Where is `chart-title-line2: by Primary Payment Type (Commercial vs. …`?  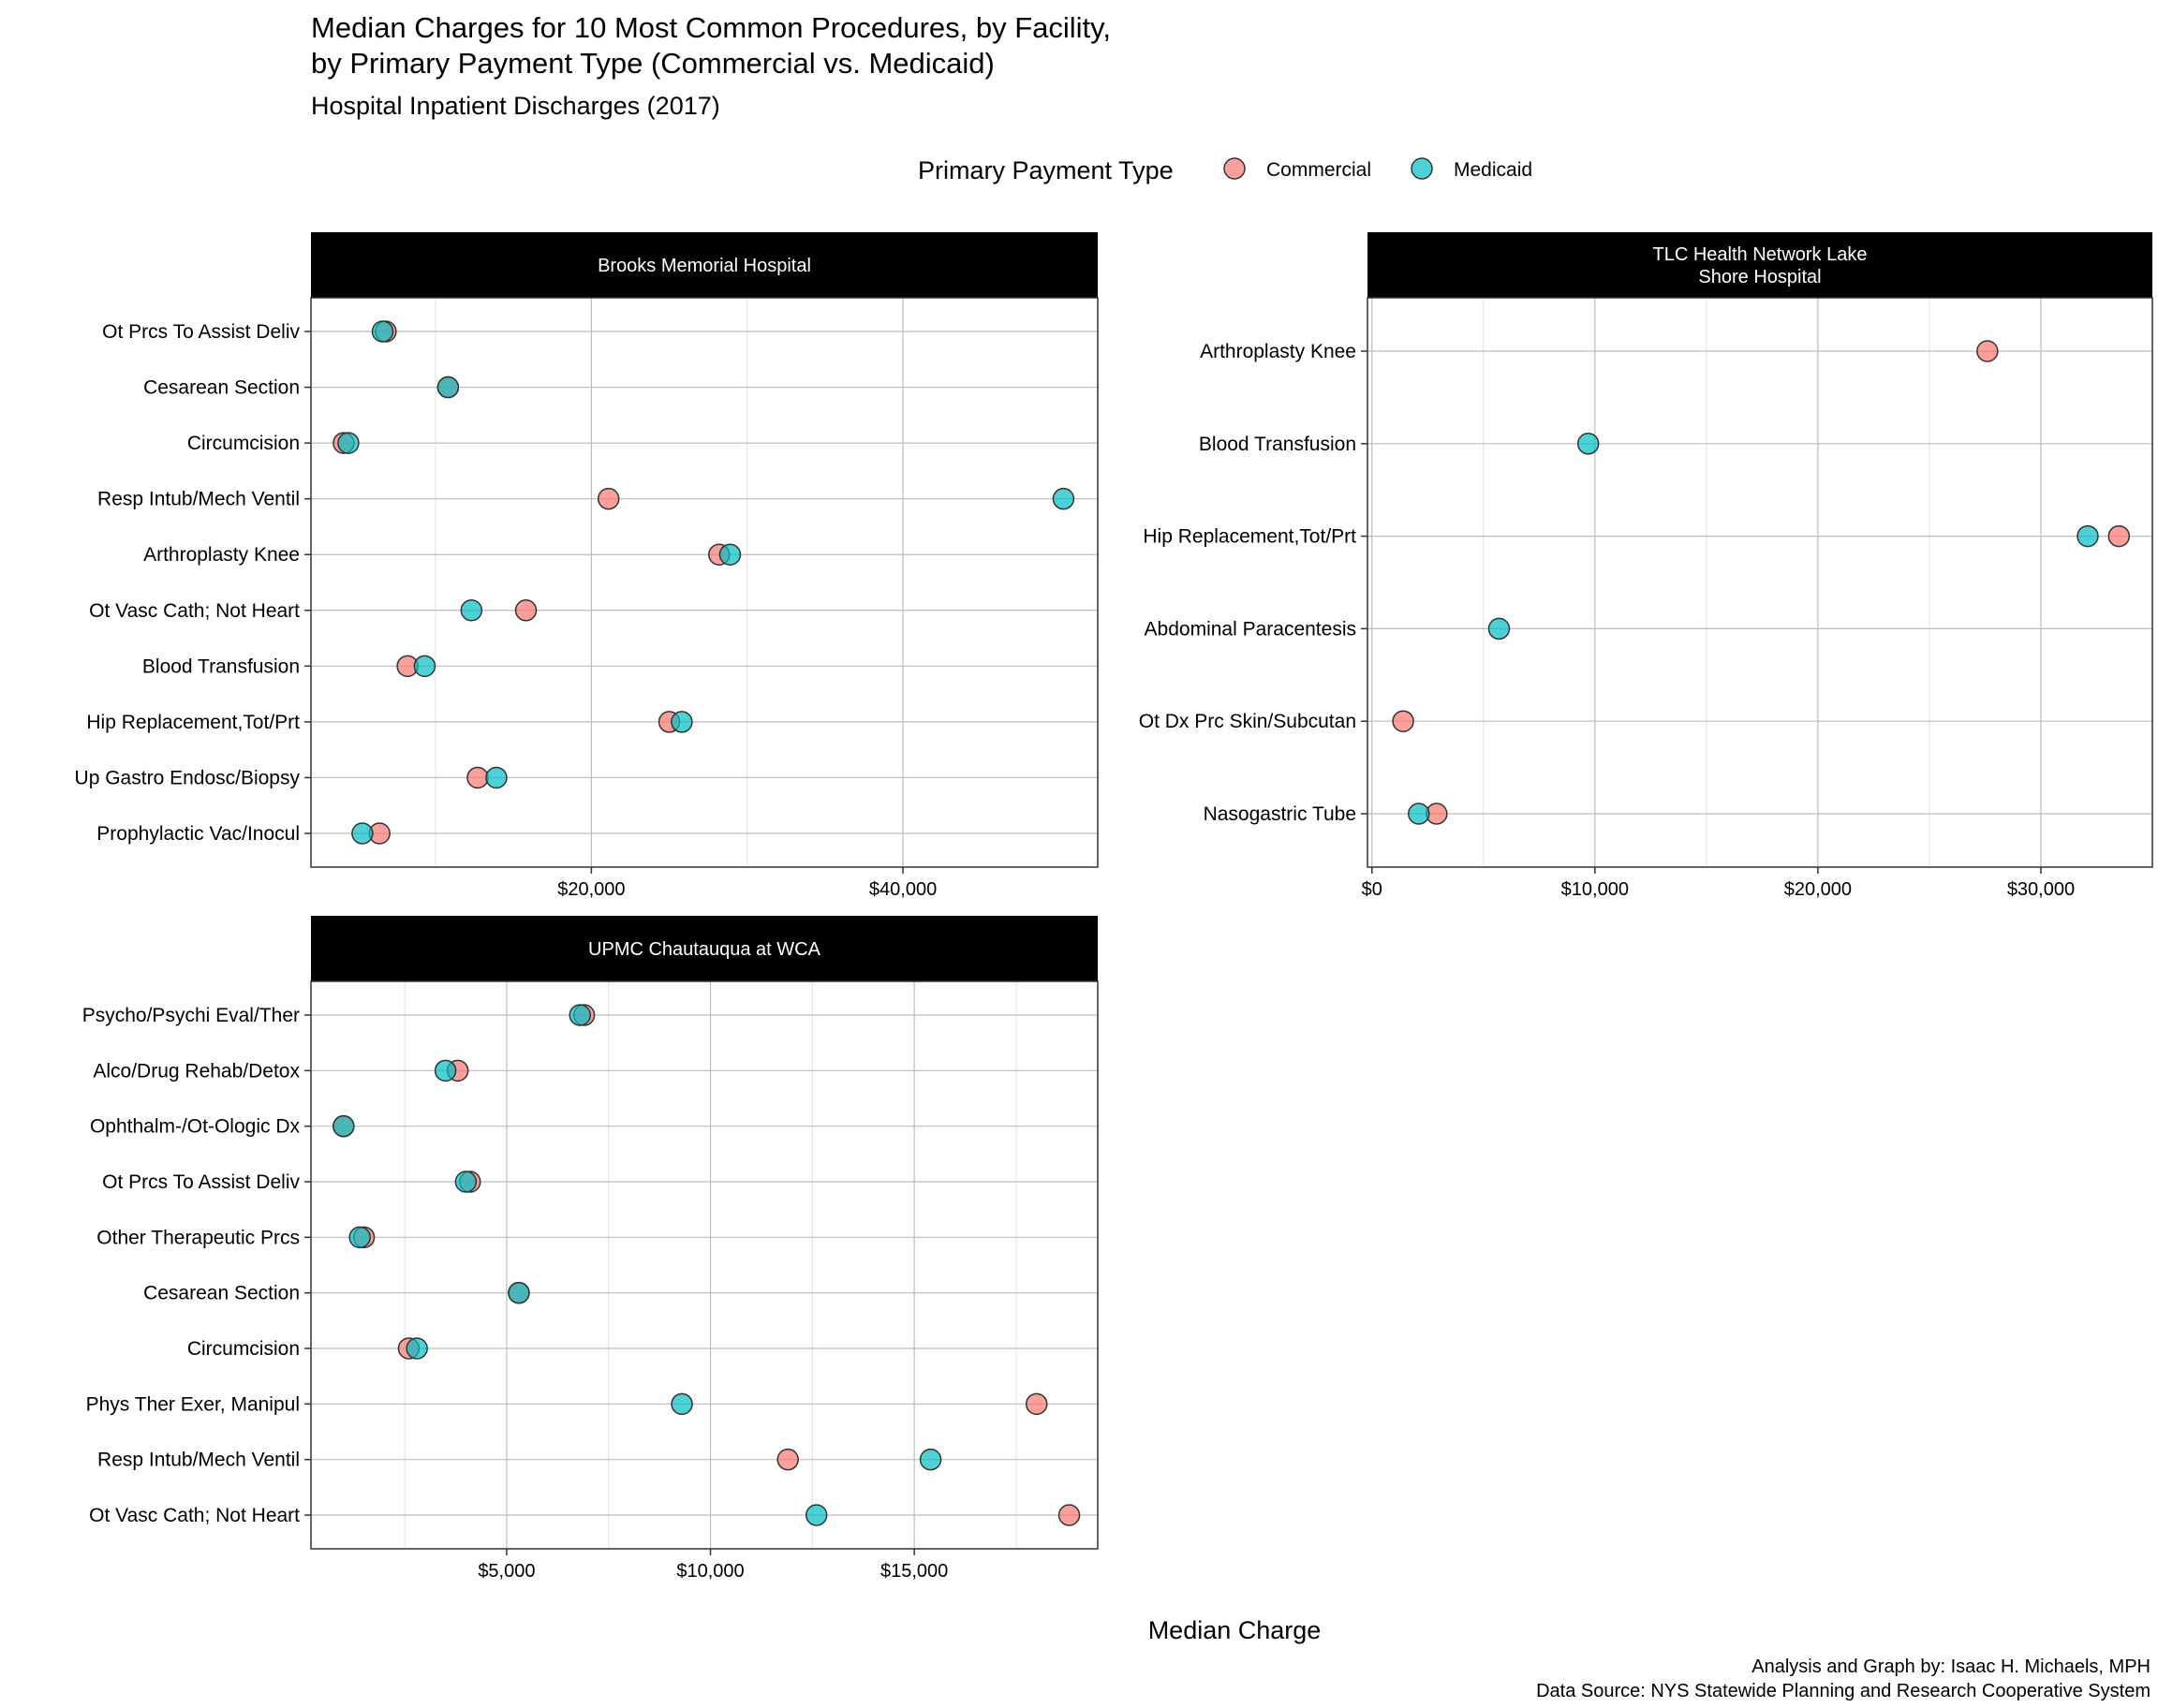
chart-title-line2: by Primary Payment Type (Commercial vs. … is located at coordinates (653, 64).